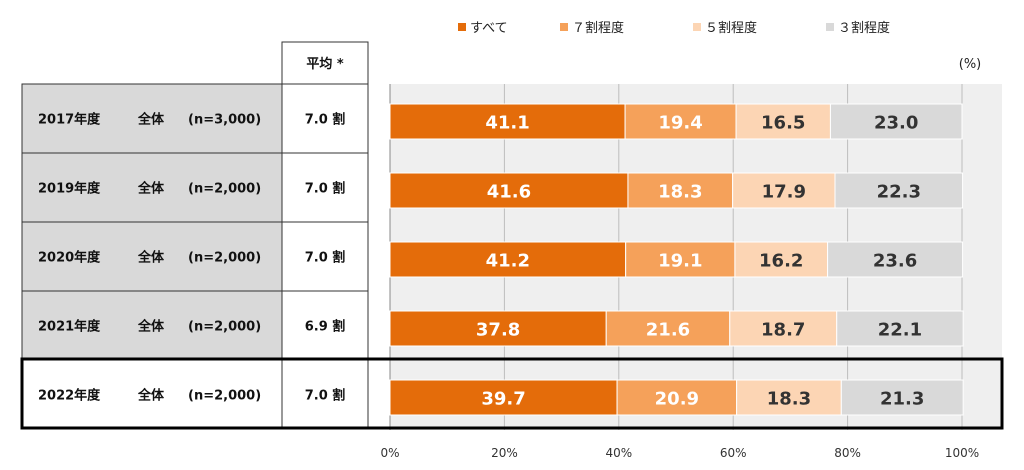 The image size is (1024, 470). What do you see at coordinates (679, 453) in the screenshot?
I see `x-axis: 0% 20% 40% 60% 80% 100%` at bounding box center [679, 453].